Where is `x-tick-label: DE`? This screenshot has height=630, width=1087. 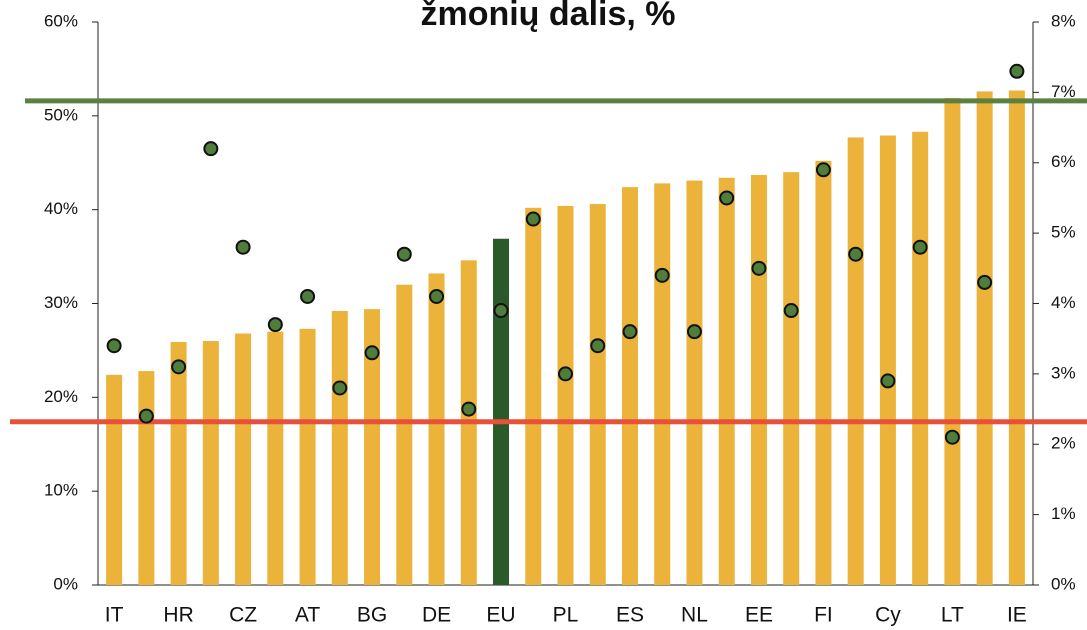
x-tick-label: DE is located at coordinates (436, 615).